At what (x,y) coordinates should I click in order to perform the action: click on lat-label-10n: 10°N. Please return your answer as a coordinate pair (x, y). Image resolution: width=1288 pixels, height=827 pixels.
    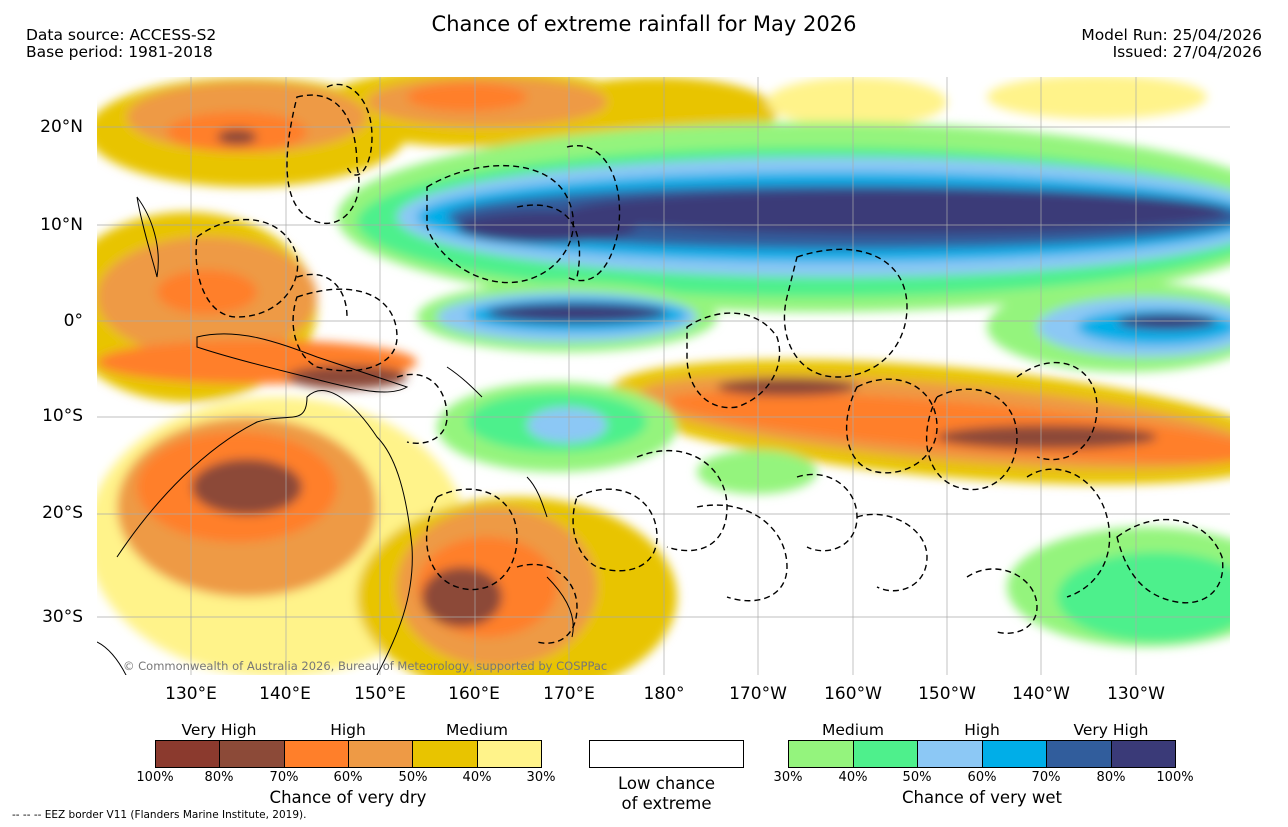
    Looking at the image, I should click on (61, 225).